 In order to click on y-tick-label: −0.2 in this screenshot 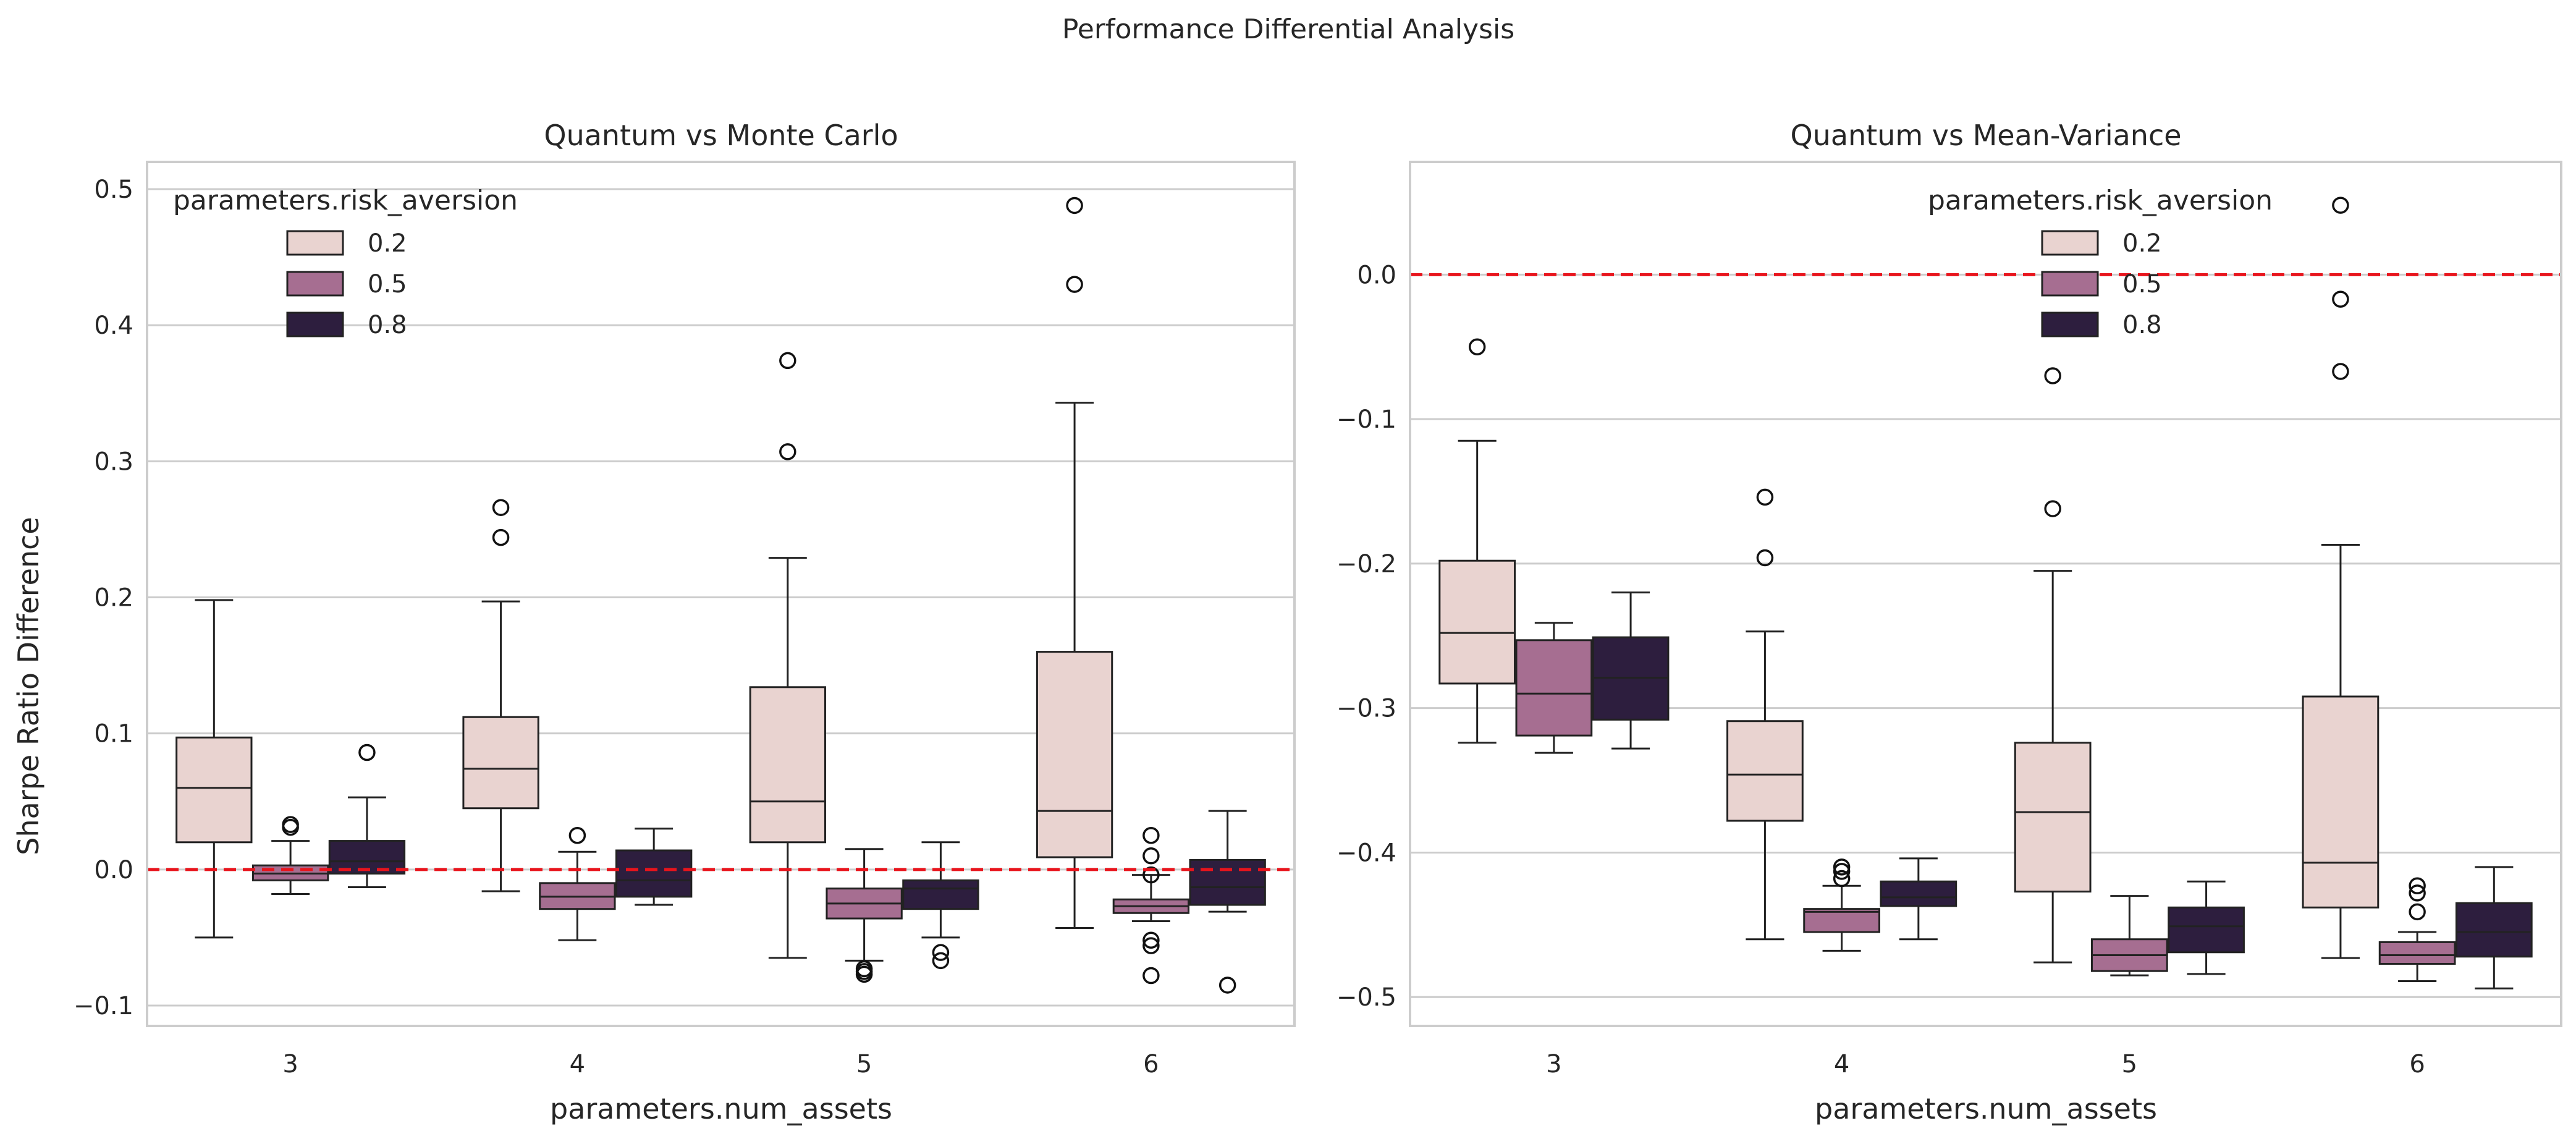, I will do `click(1366, 564)`.